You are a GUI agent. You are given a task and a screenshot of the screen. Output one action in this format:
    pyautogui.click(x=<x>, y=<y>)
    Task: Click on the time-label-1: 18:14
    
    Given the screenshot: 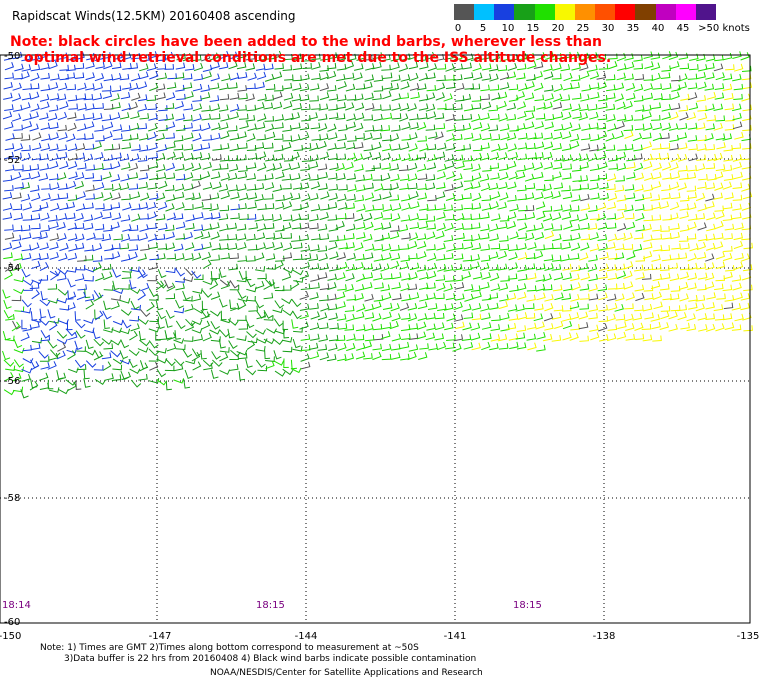 What is the action you would take?
    pyautogui.click(x=16, y=605)
    